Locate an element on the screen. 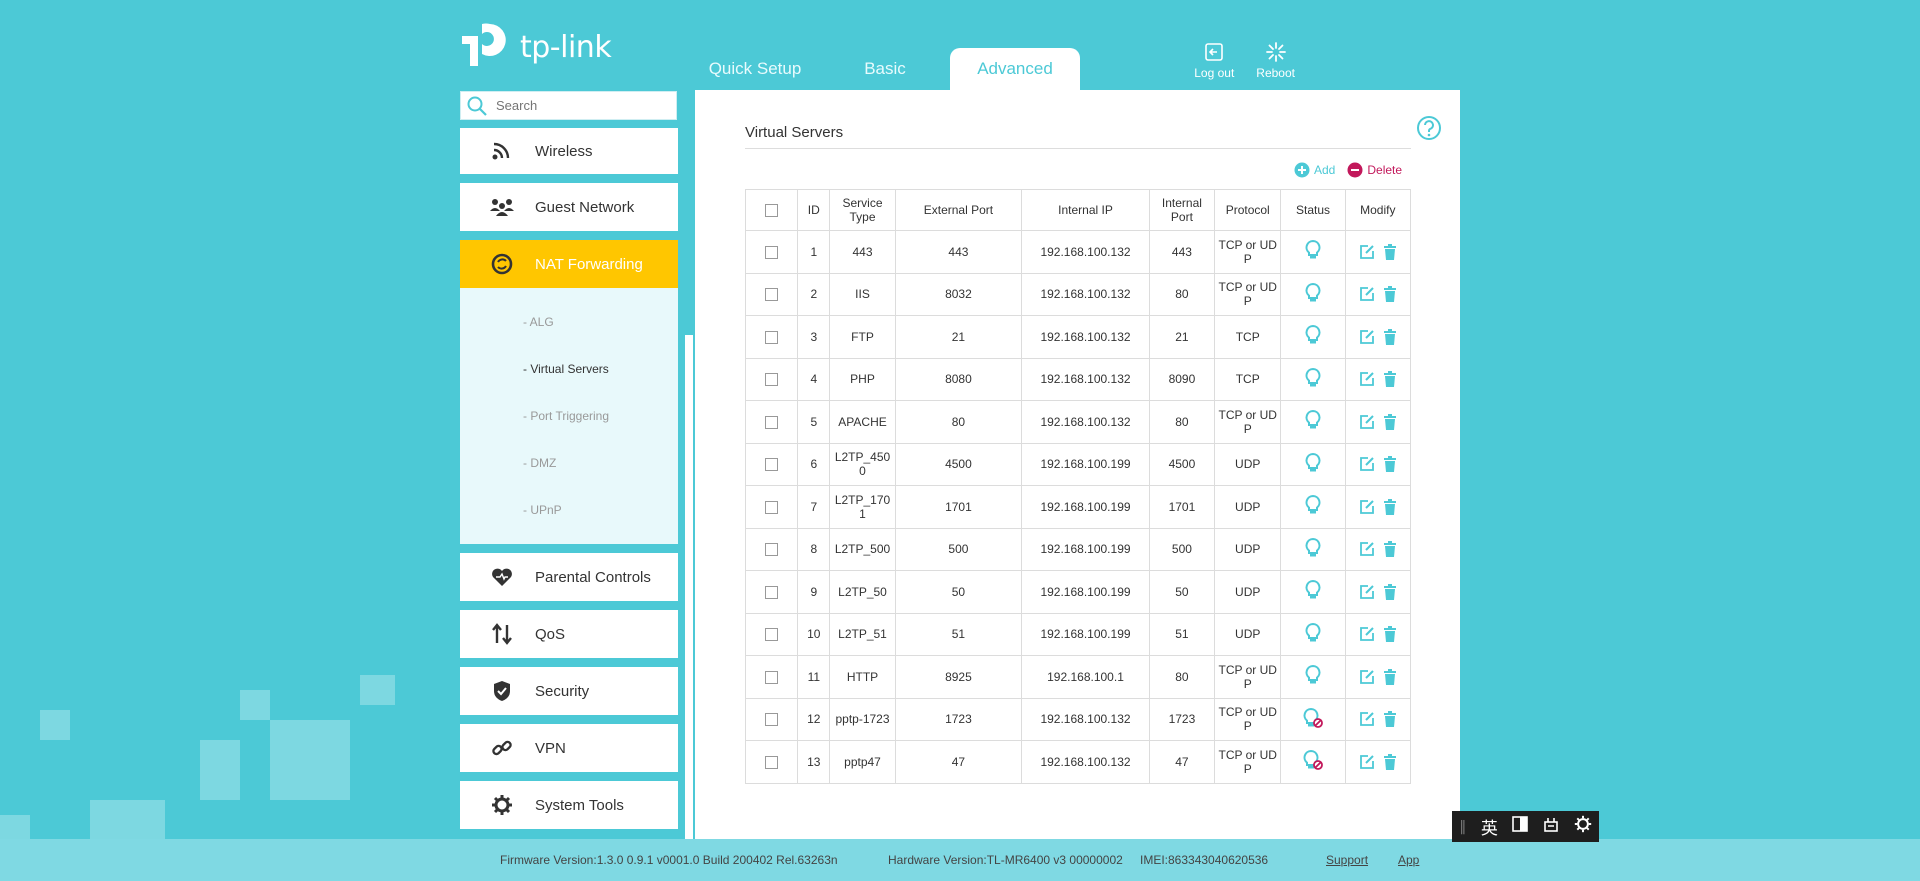 This screenshot has height=881, width=1920. sidebar-item-guest-network: Guest Network is located at coordinates (569, 207).